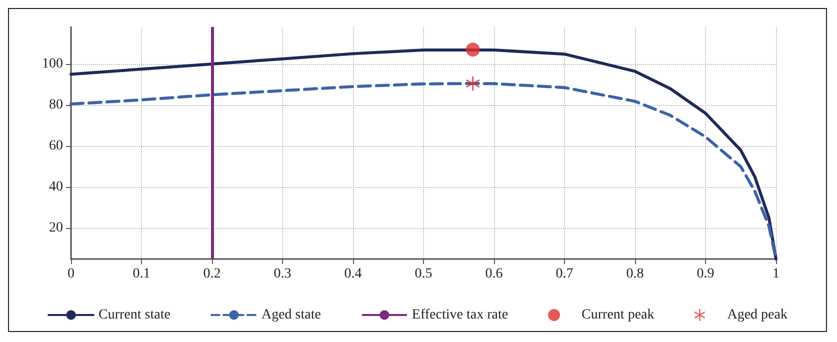  What do you see at coordinates (565, 274) in the screenshot?
I see `x-tick-label: 0.7` at bounding box center [565, 274].